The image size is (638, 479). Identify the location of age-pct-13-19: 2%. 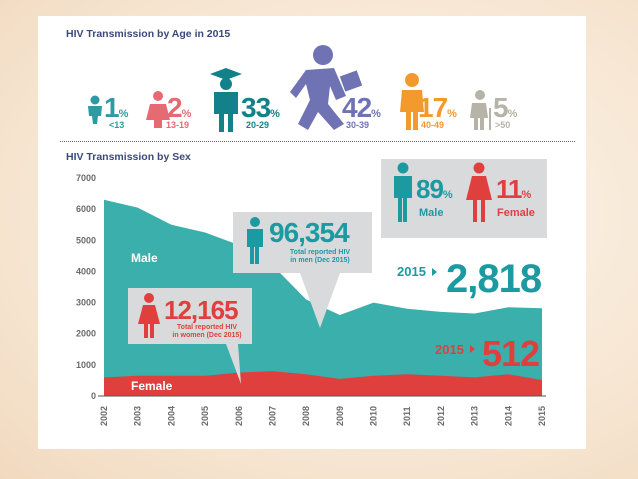
(179, 107).